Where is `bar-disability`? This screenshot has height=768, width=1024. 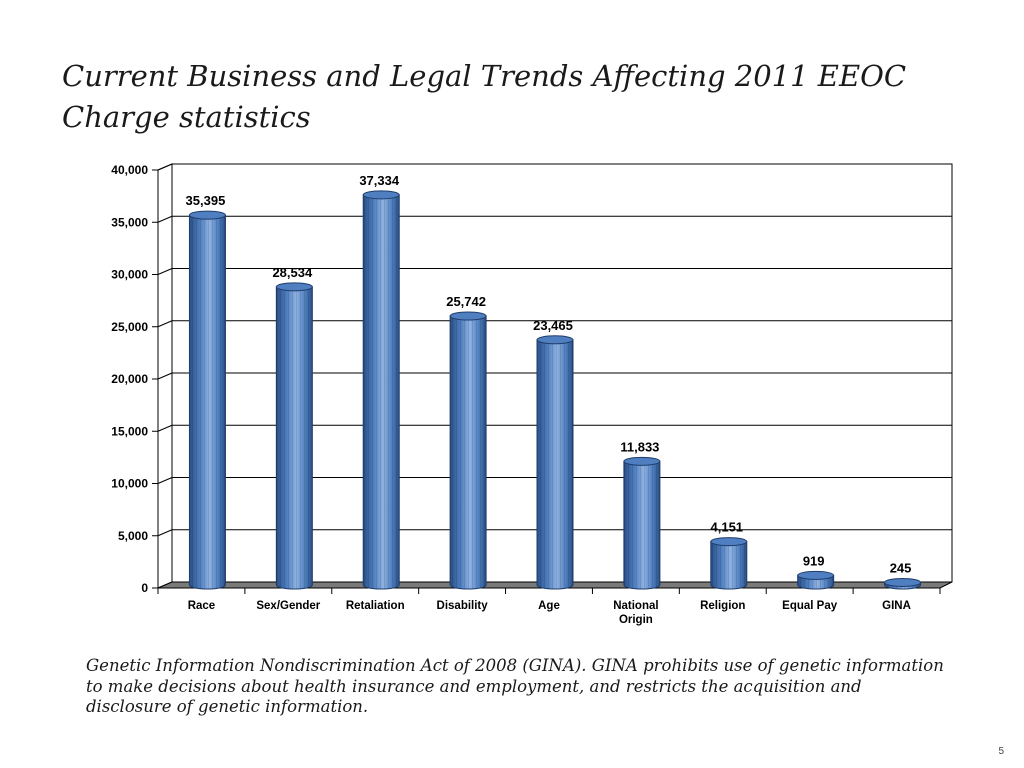 bar-disability is located at coordinates (468, 450).